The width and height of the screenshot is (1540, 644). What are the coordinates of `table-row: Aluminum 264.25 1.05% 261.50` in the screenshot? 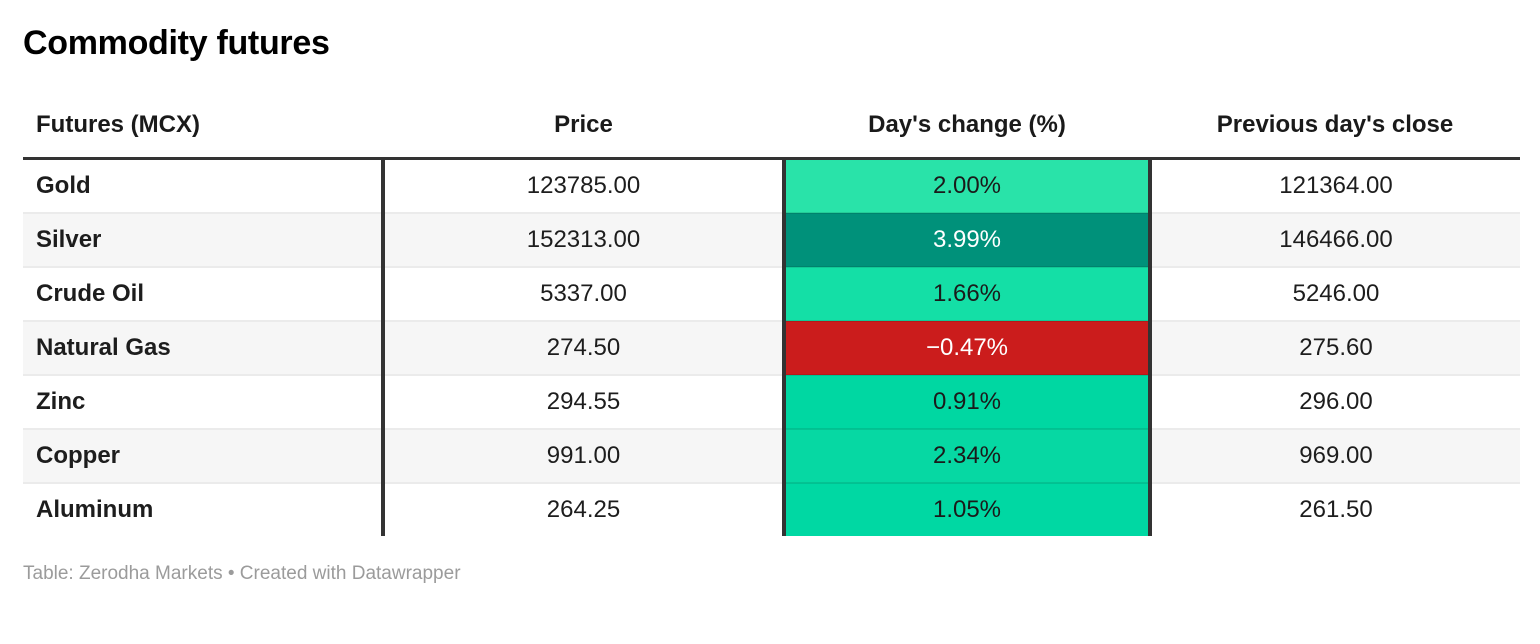 It's located at (771, 508).